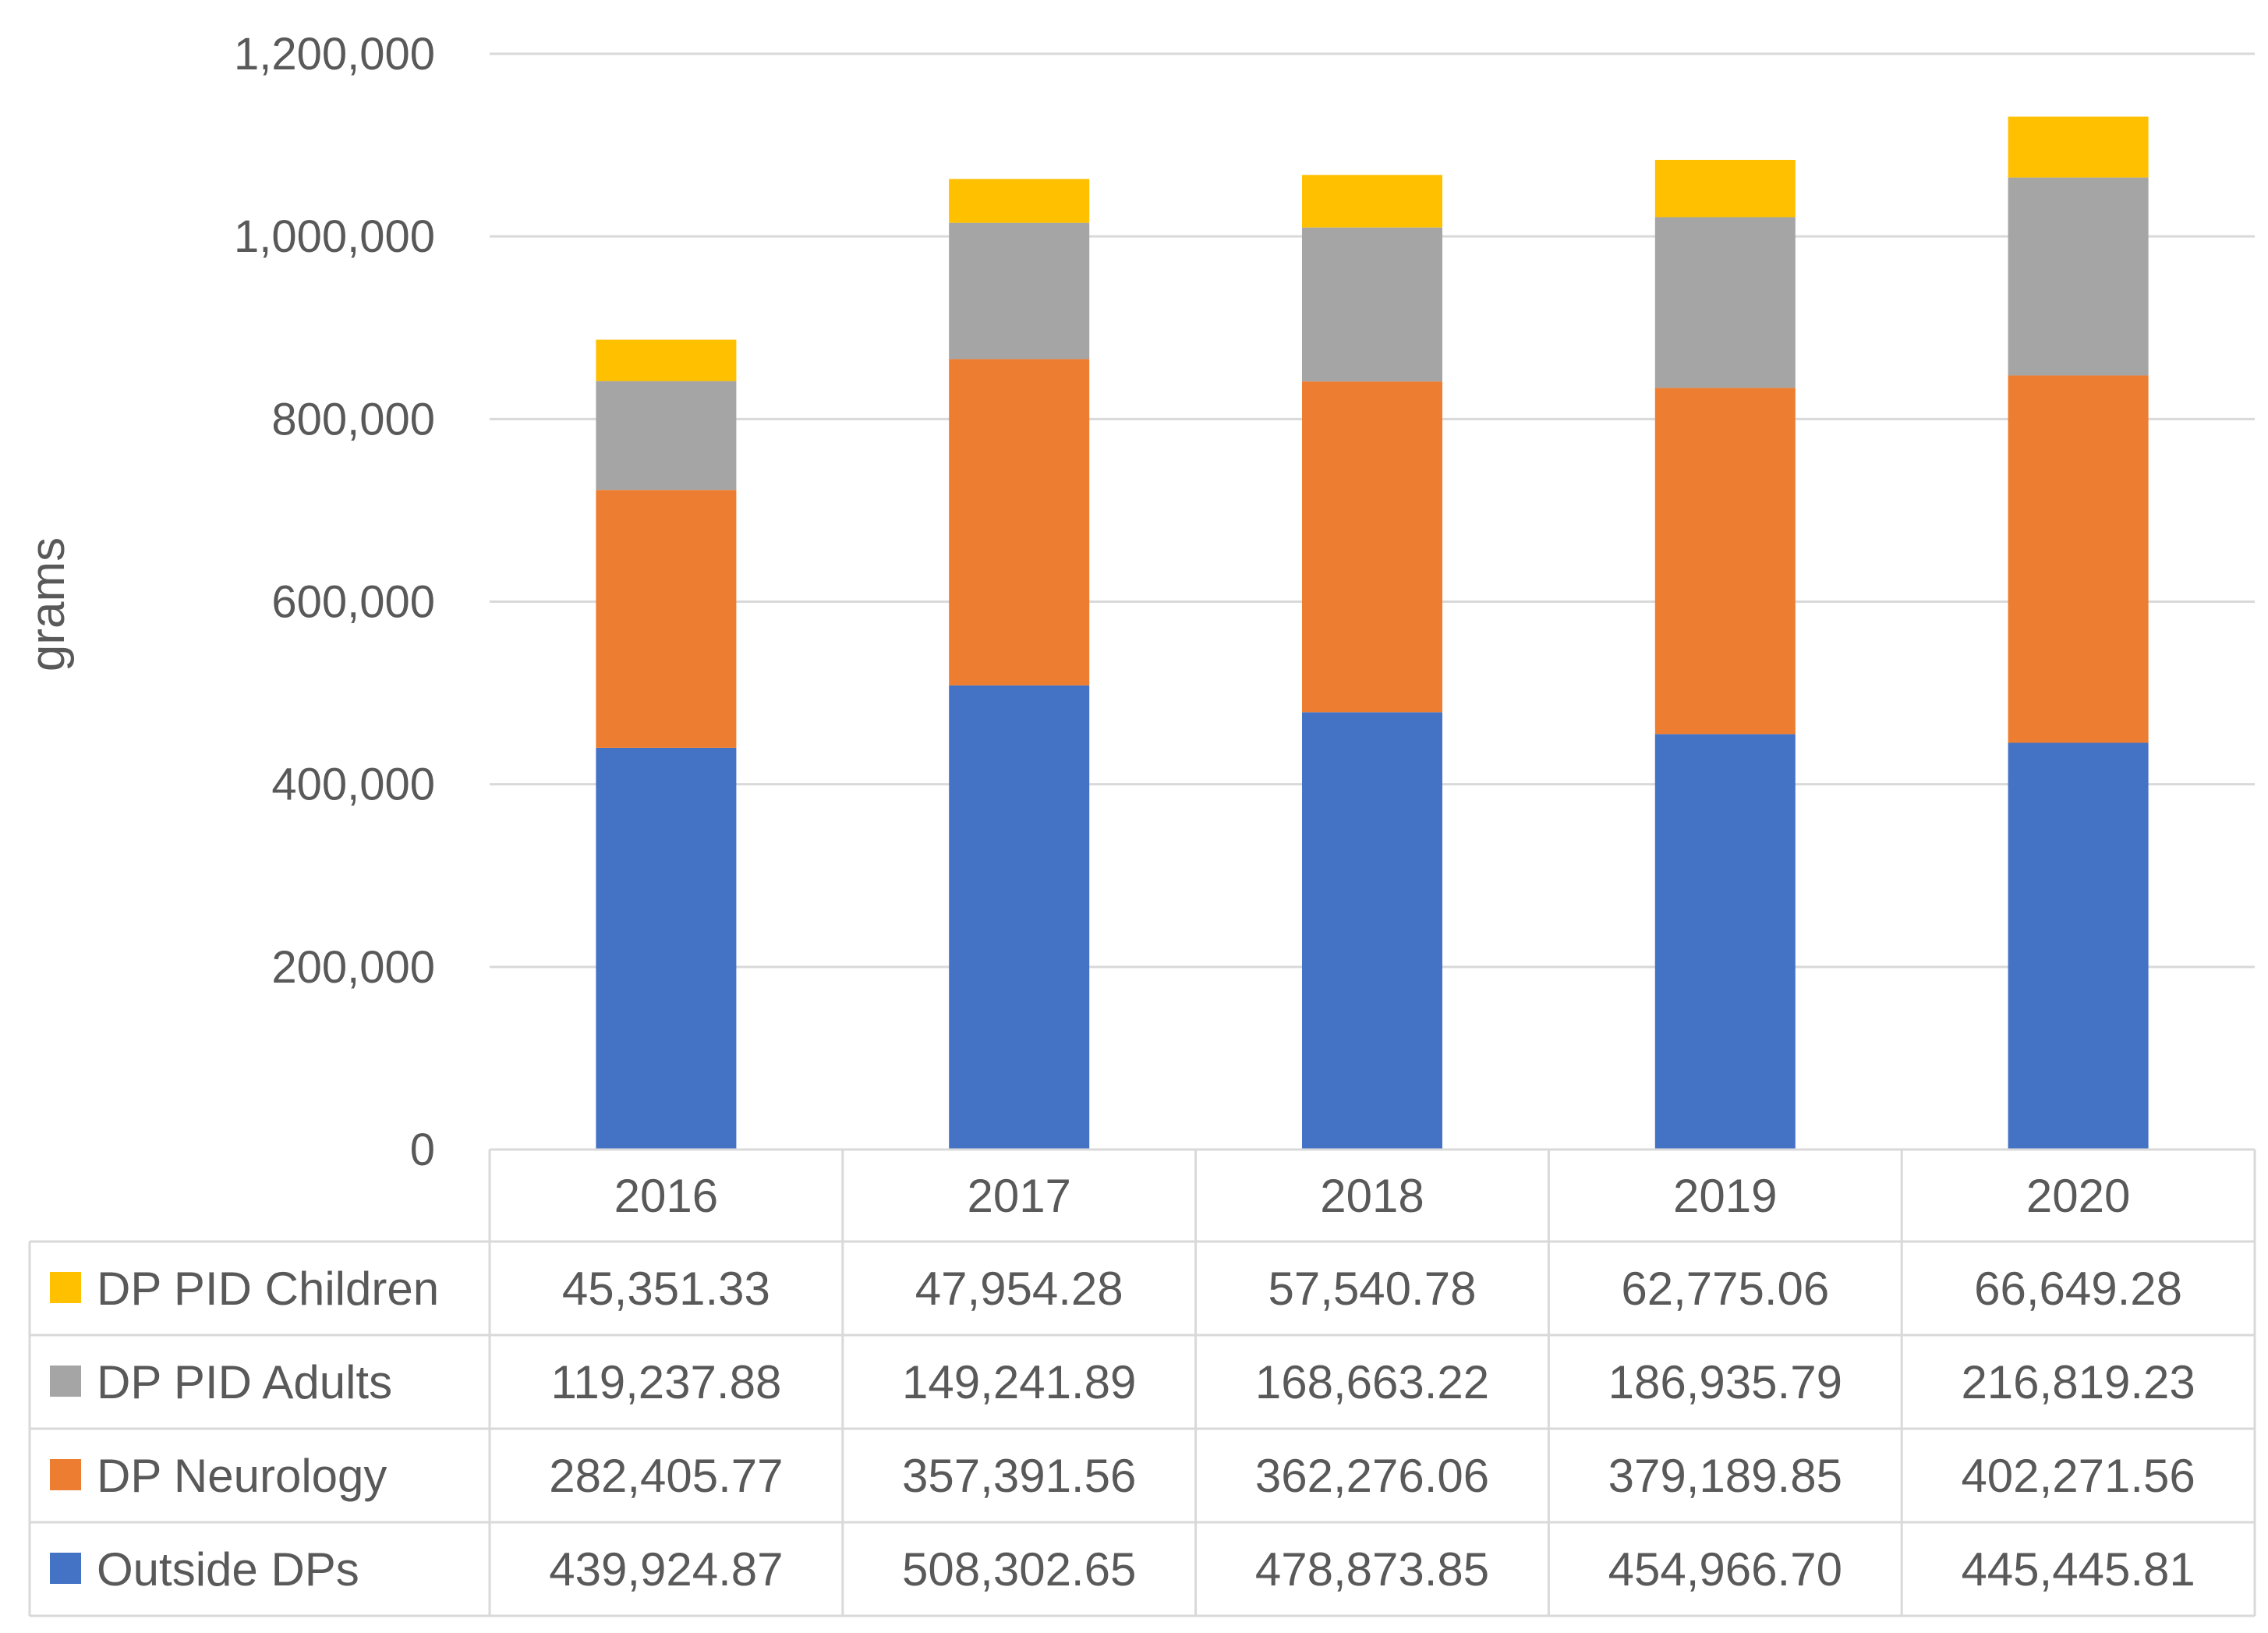 The height and width of the screenshot is (1633, 2268). Describe the element at coordinates (2078, 1569) in the screenshot. I see `table-cell-value: 445,445.81` at that location.